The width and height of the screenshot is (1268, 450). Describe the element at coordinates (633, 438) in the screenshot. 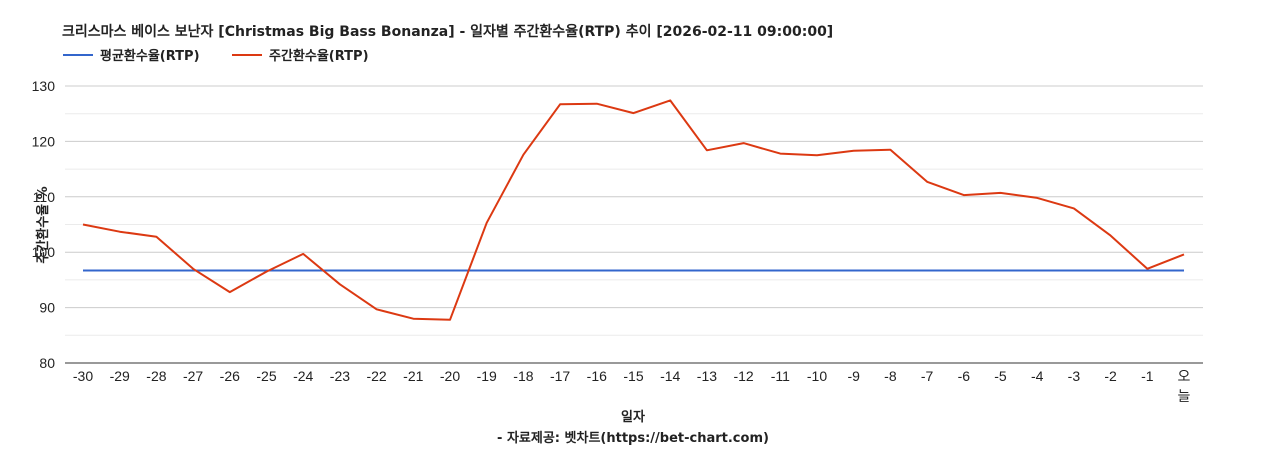

I see `data-source-credit: - 자료제공: 벳차트(https://bet-chart.com)` at that location.